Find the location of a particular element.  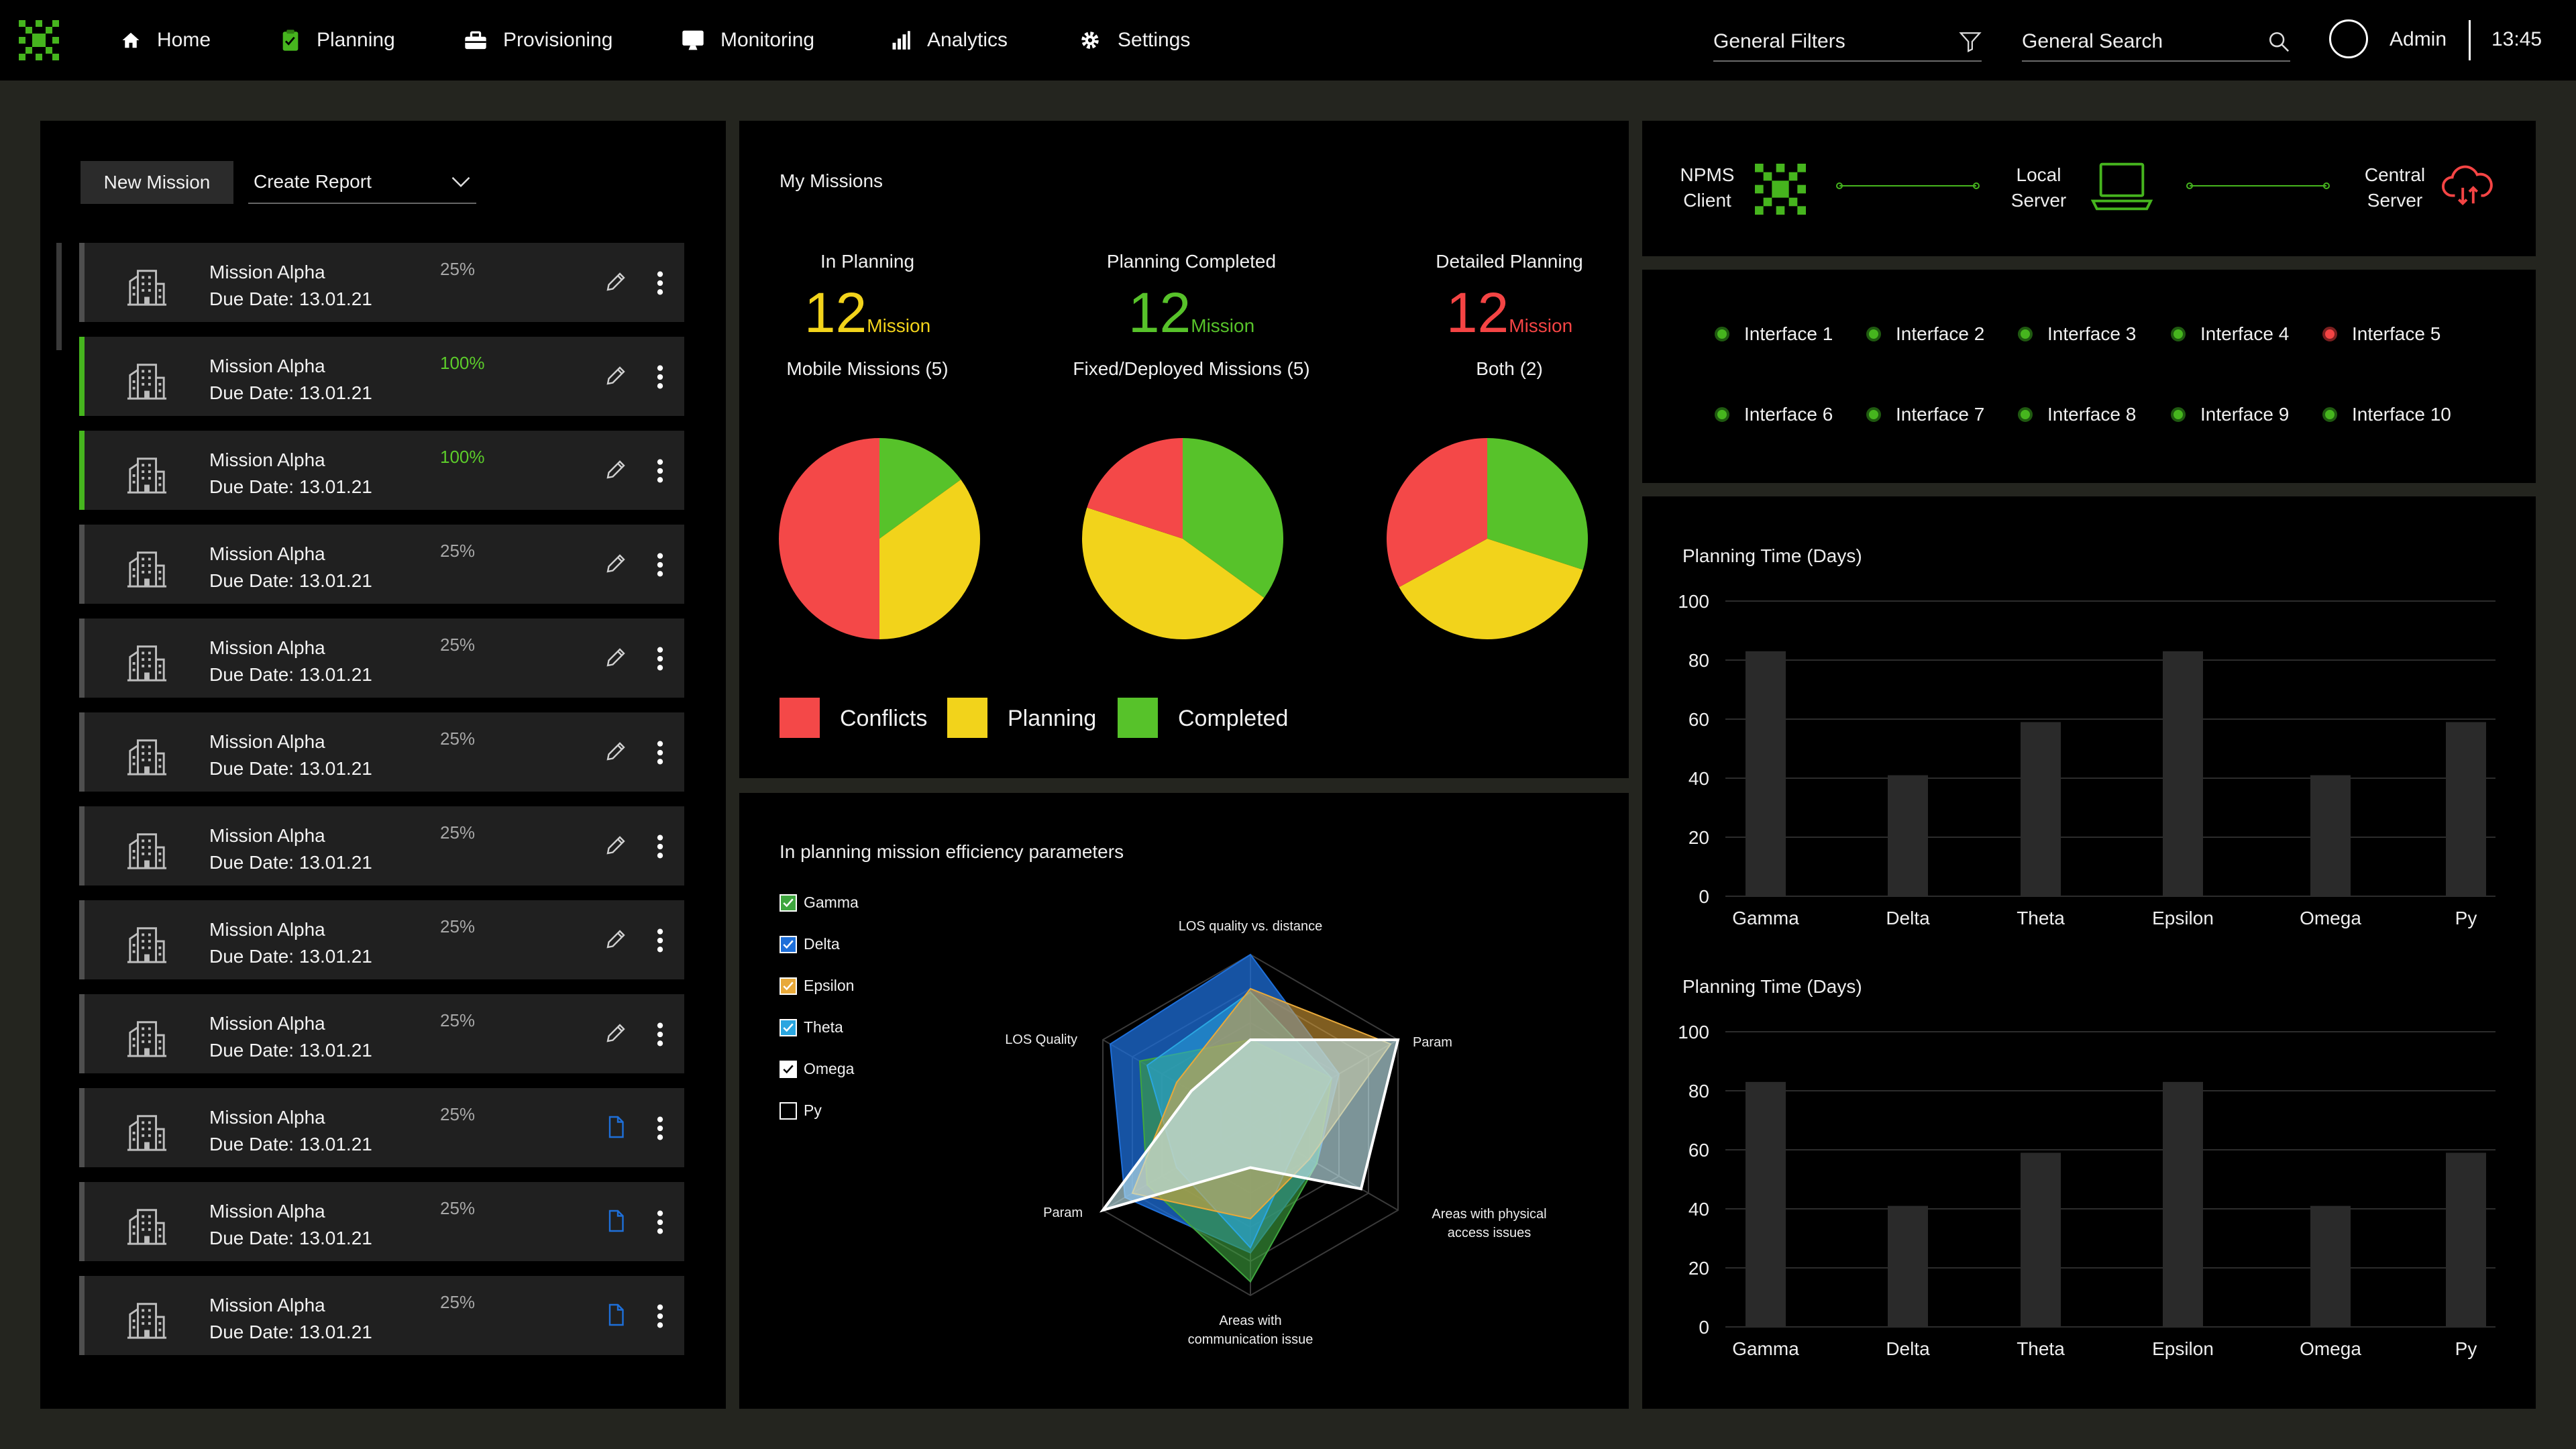

general-filters-field: General Filters is located at coordinates (1847, 42).